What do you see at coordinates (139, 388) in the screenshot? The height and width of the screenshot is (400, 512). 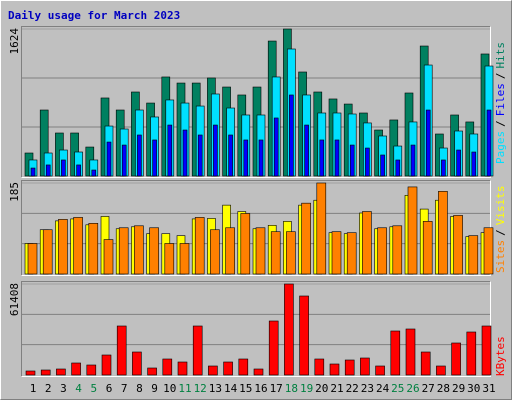 I see `x-tick-label: 8` at bounding box center [139, 388].